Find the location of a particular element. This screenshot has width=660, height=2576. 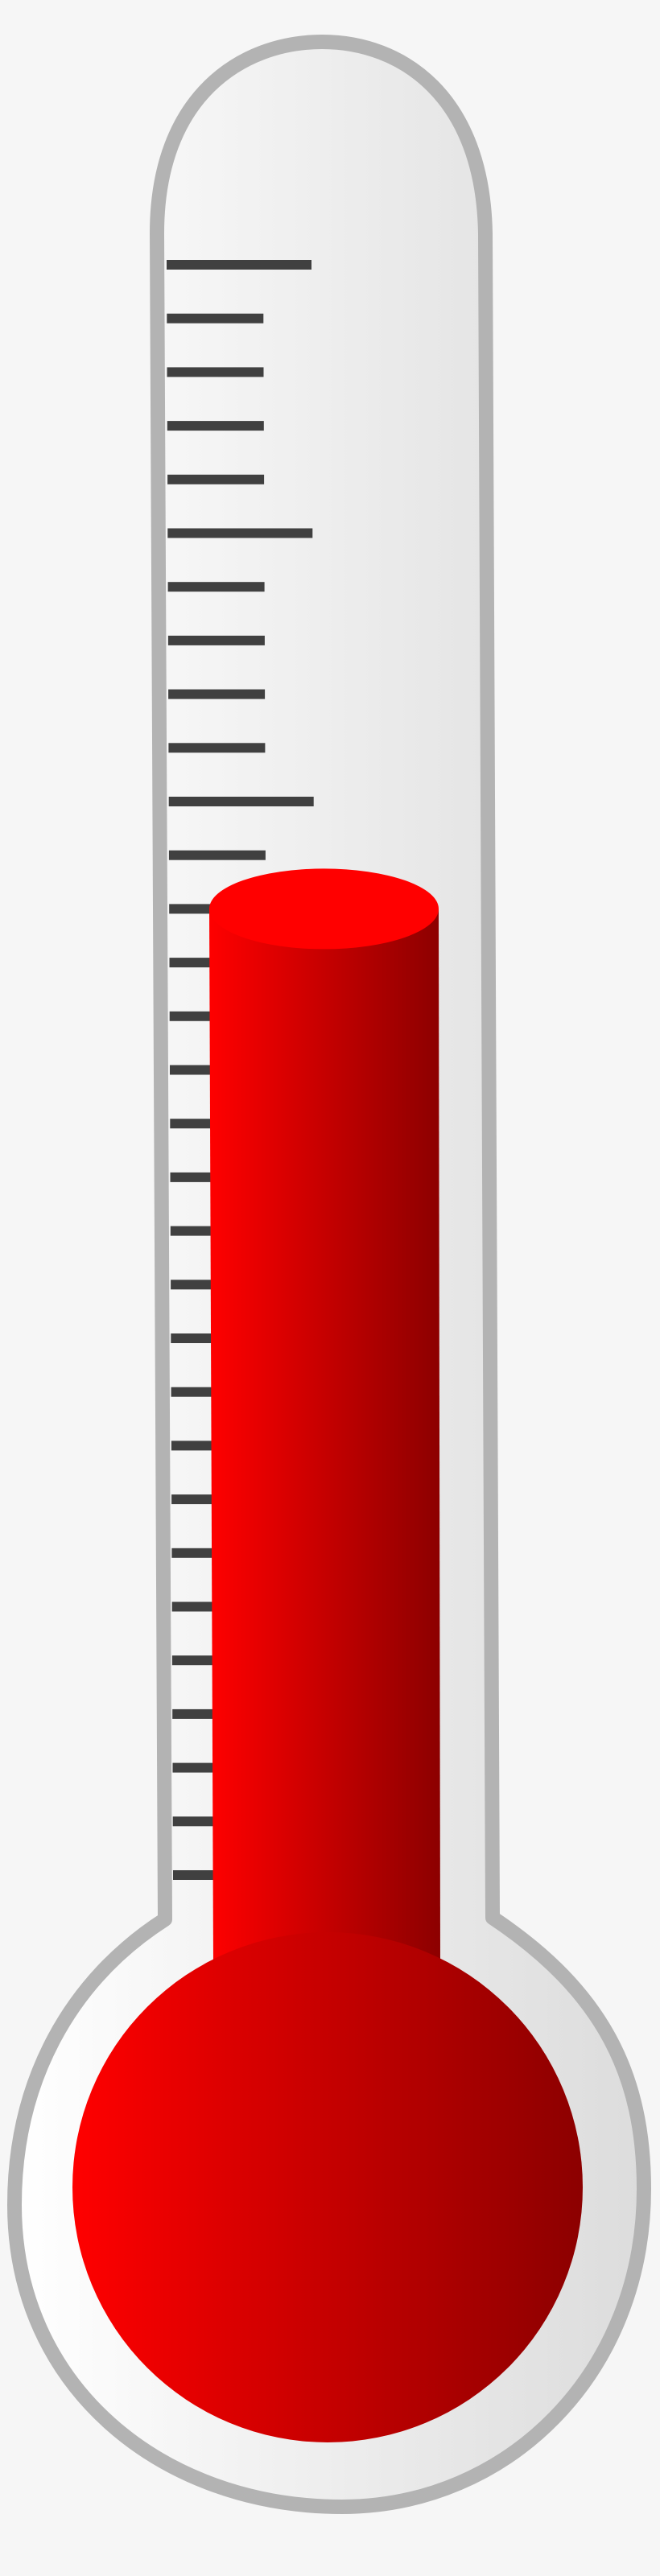

mercury-top is located at coordinates (324, 909).